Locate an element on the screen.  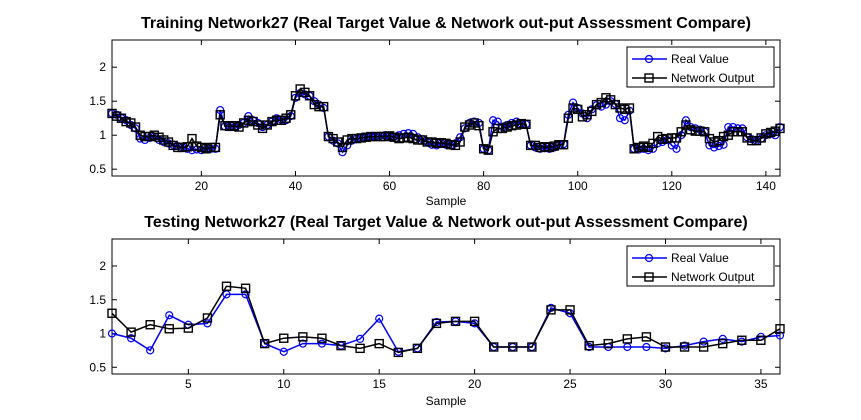
x-tick-label: 5 is located at coordinates (188, 384).